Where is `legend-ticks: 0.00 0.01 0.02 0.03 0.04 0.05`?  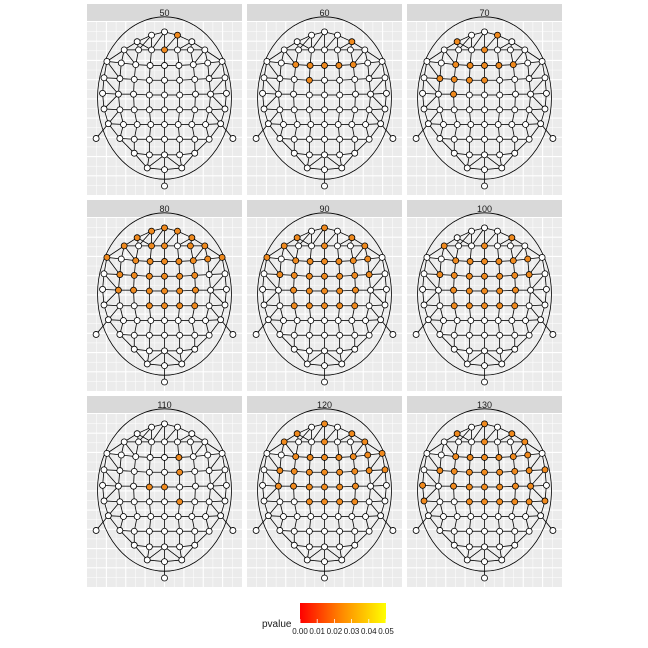
legend-ticks: 0.00 0.01 0.02 0.03 0.04 0.05 is located at coordinates (343, 627).